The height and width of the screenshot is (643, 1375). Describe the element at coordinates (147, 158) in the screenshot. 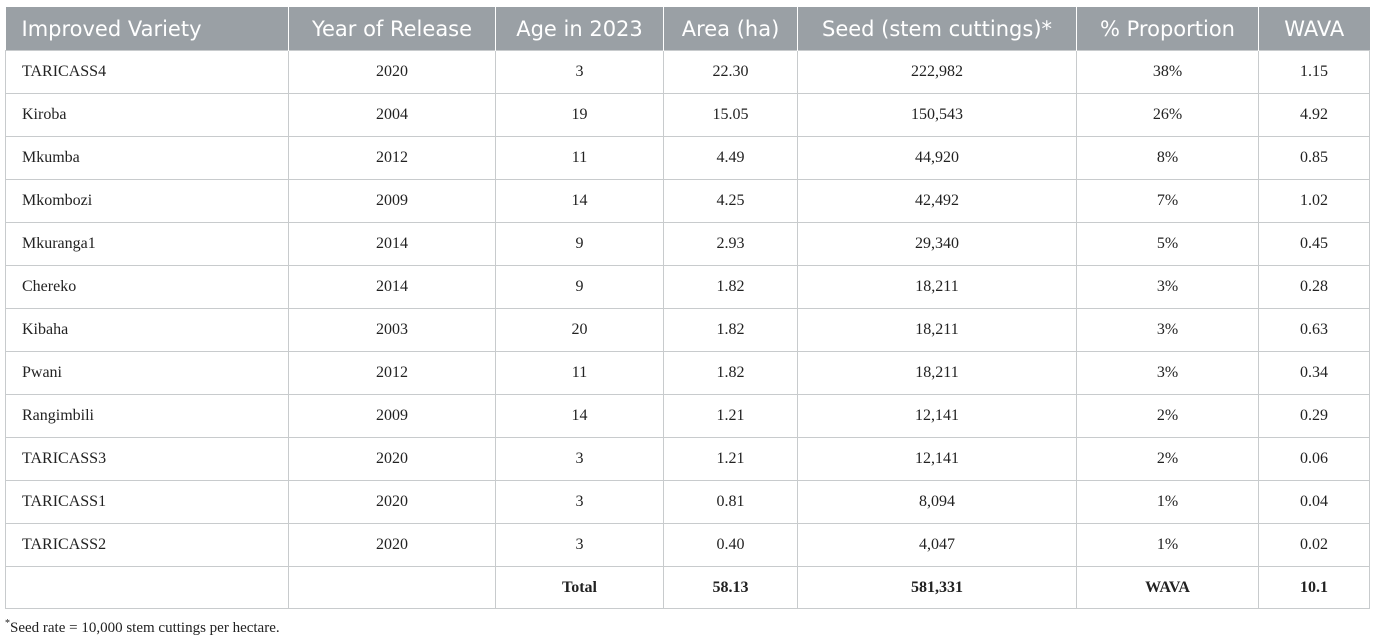

I see `cell-variety: Mkumba` at that location.